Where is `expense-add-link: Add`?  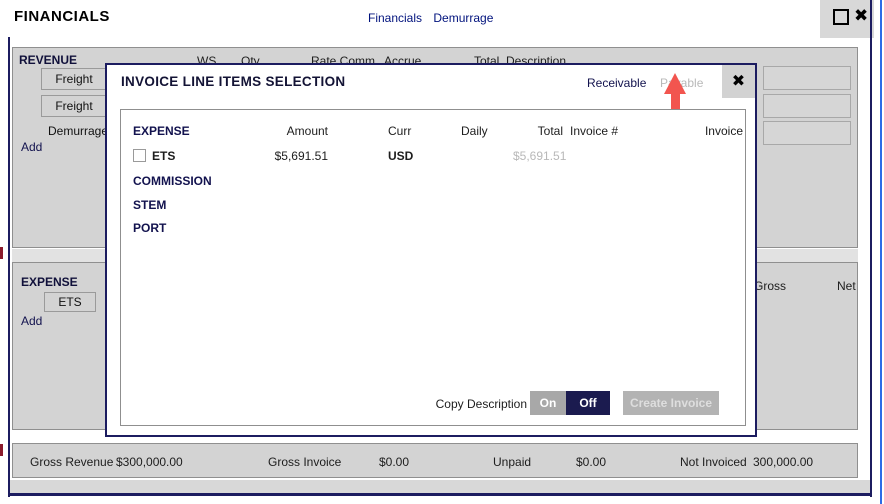 expense-add-link: Add is located at coordinates (32, 321).